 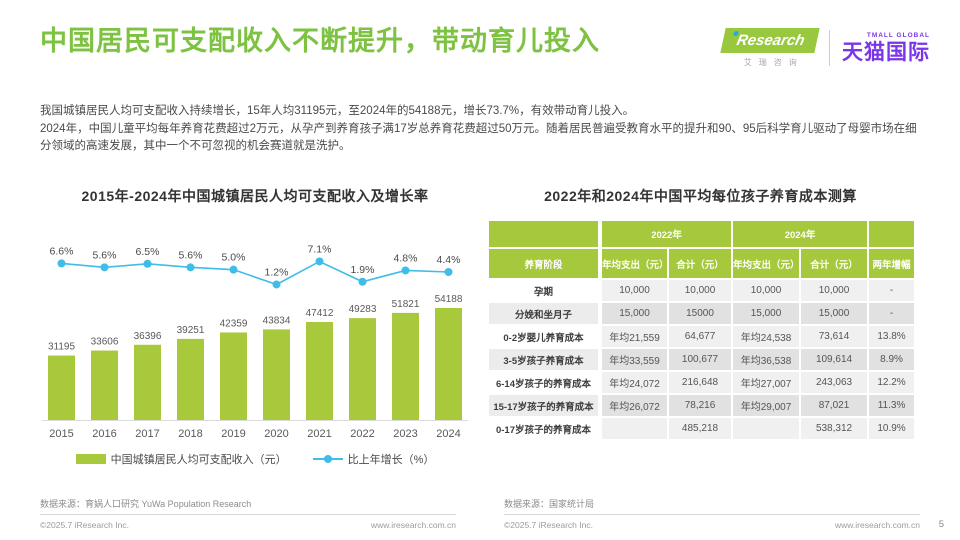 I want to click on bar-value-label: 33606, so click(x=105, y=342).